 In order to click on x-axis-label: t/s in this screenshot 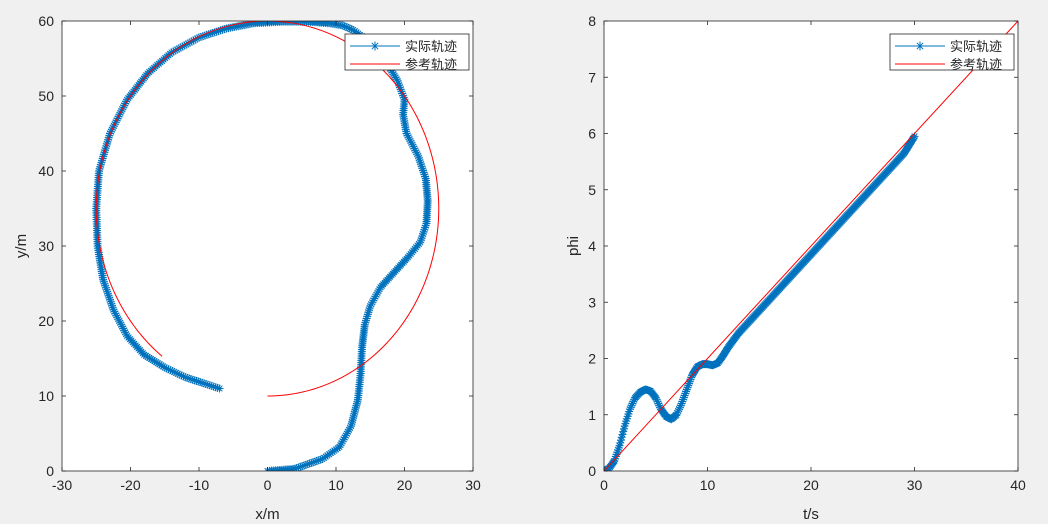, I will do `click(811, 514)`.